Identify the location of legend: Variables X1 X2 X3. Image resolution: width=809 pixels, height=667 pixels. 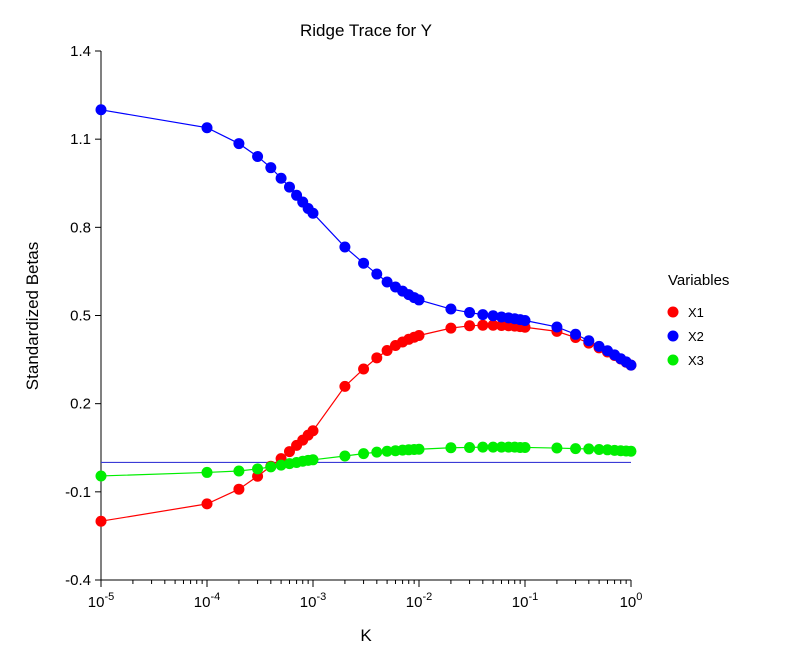
(698, 320).